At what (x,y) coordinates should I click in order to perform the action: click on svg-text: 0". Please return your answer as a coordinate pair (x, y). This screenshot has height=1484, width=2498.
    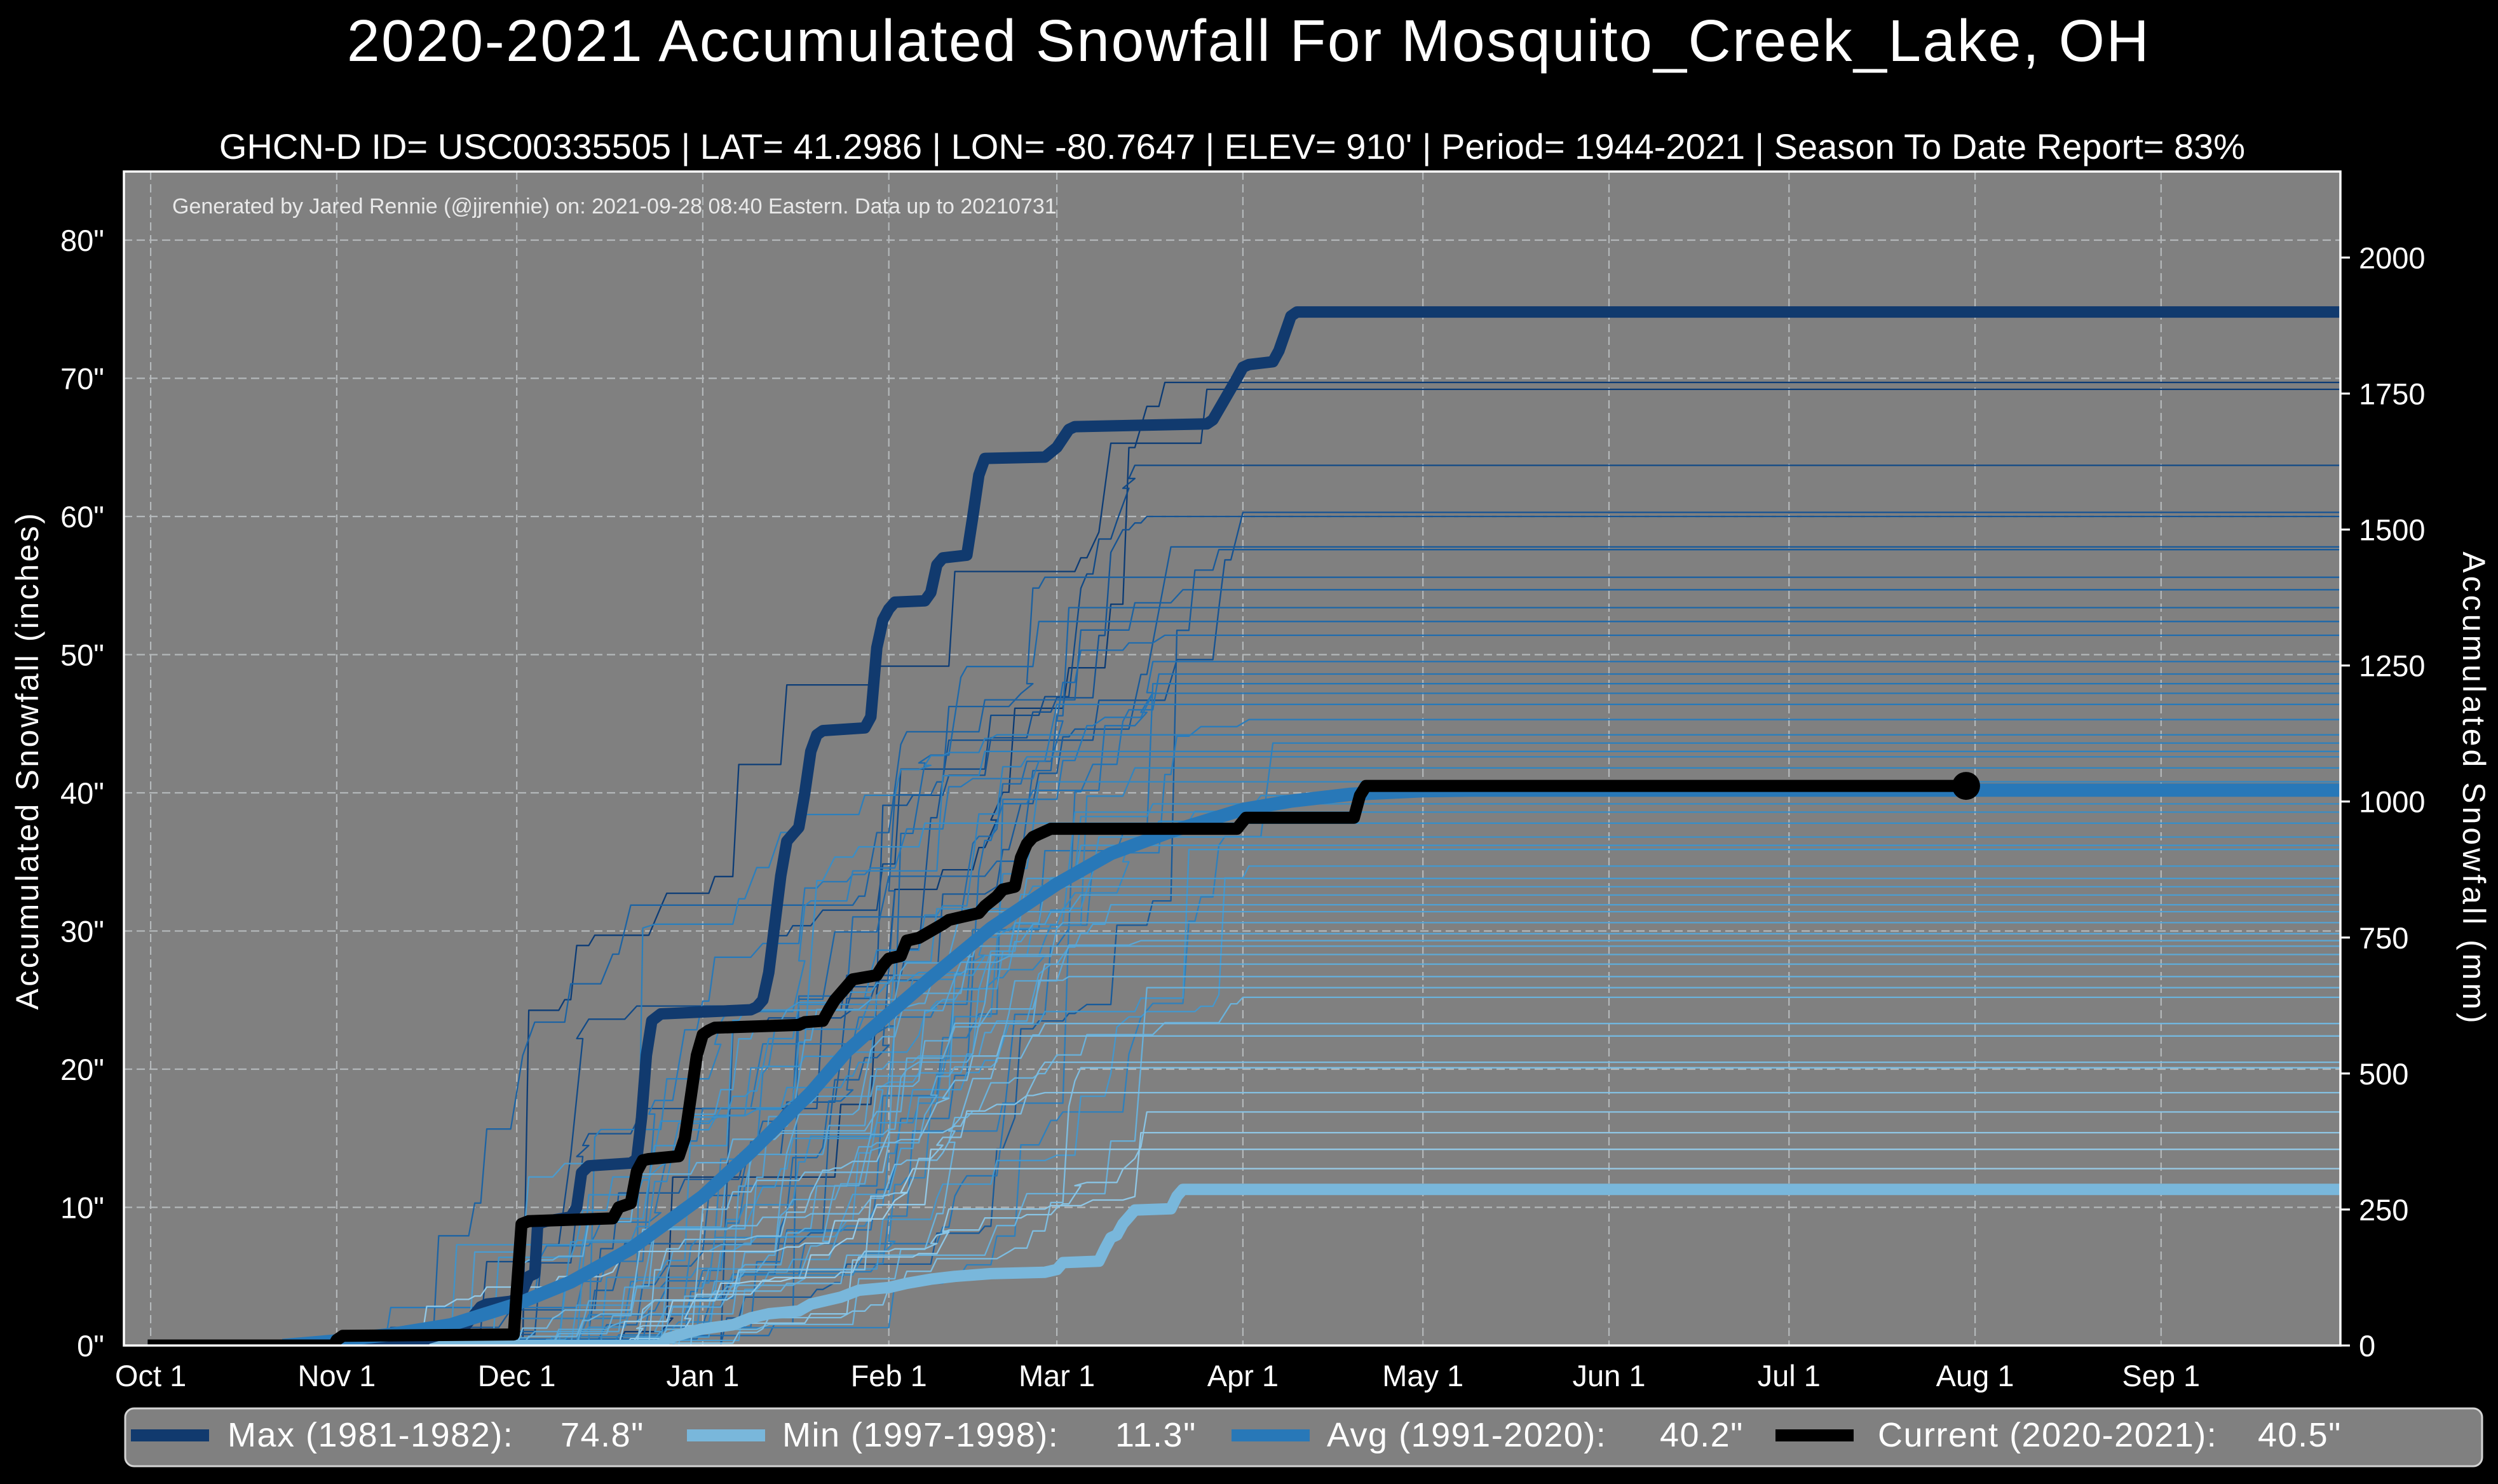
    Looking at the image, I should click on (90, 1346).